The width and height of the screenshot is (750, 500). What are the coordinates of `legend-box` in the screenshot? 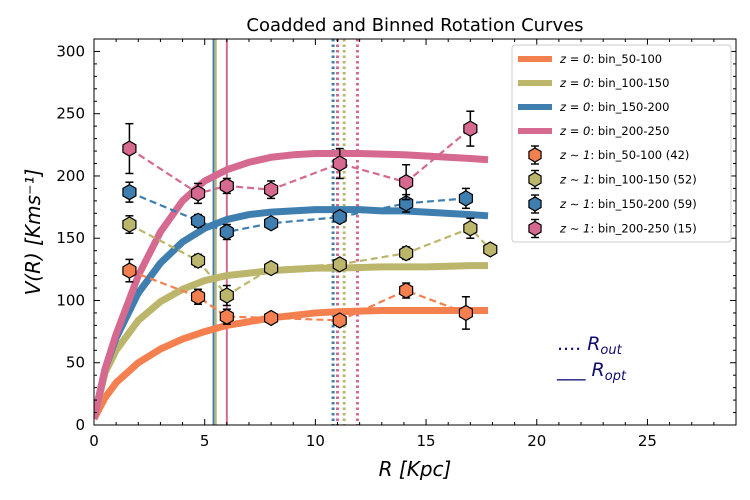 It's located at (621, 143).